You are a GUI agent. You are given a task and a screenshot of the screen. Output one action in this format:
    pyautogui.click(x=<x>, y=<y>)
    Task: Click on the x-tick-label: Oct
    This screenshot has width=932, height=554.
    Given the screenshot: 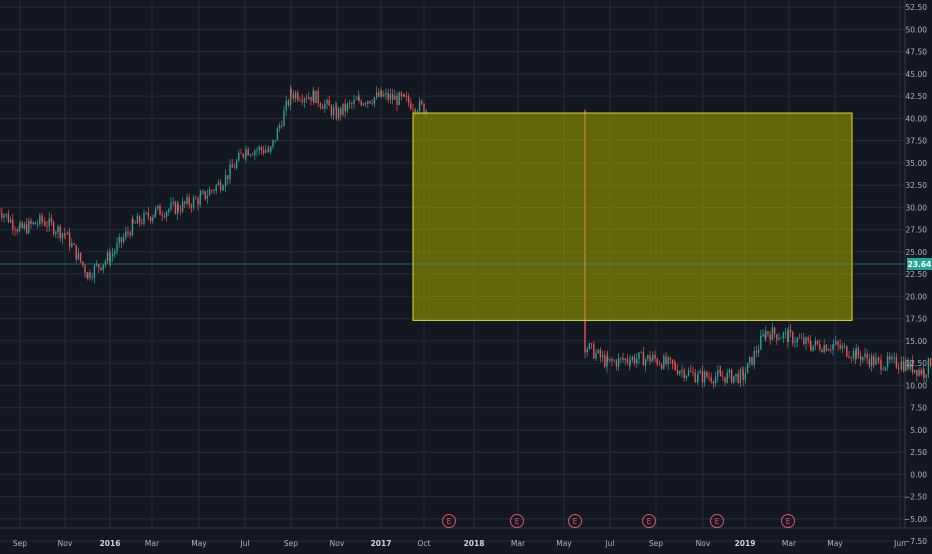 What is the action you would take?
    pyautogui.click(x=424, y=543)
    